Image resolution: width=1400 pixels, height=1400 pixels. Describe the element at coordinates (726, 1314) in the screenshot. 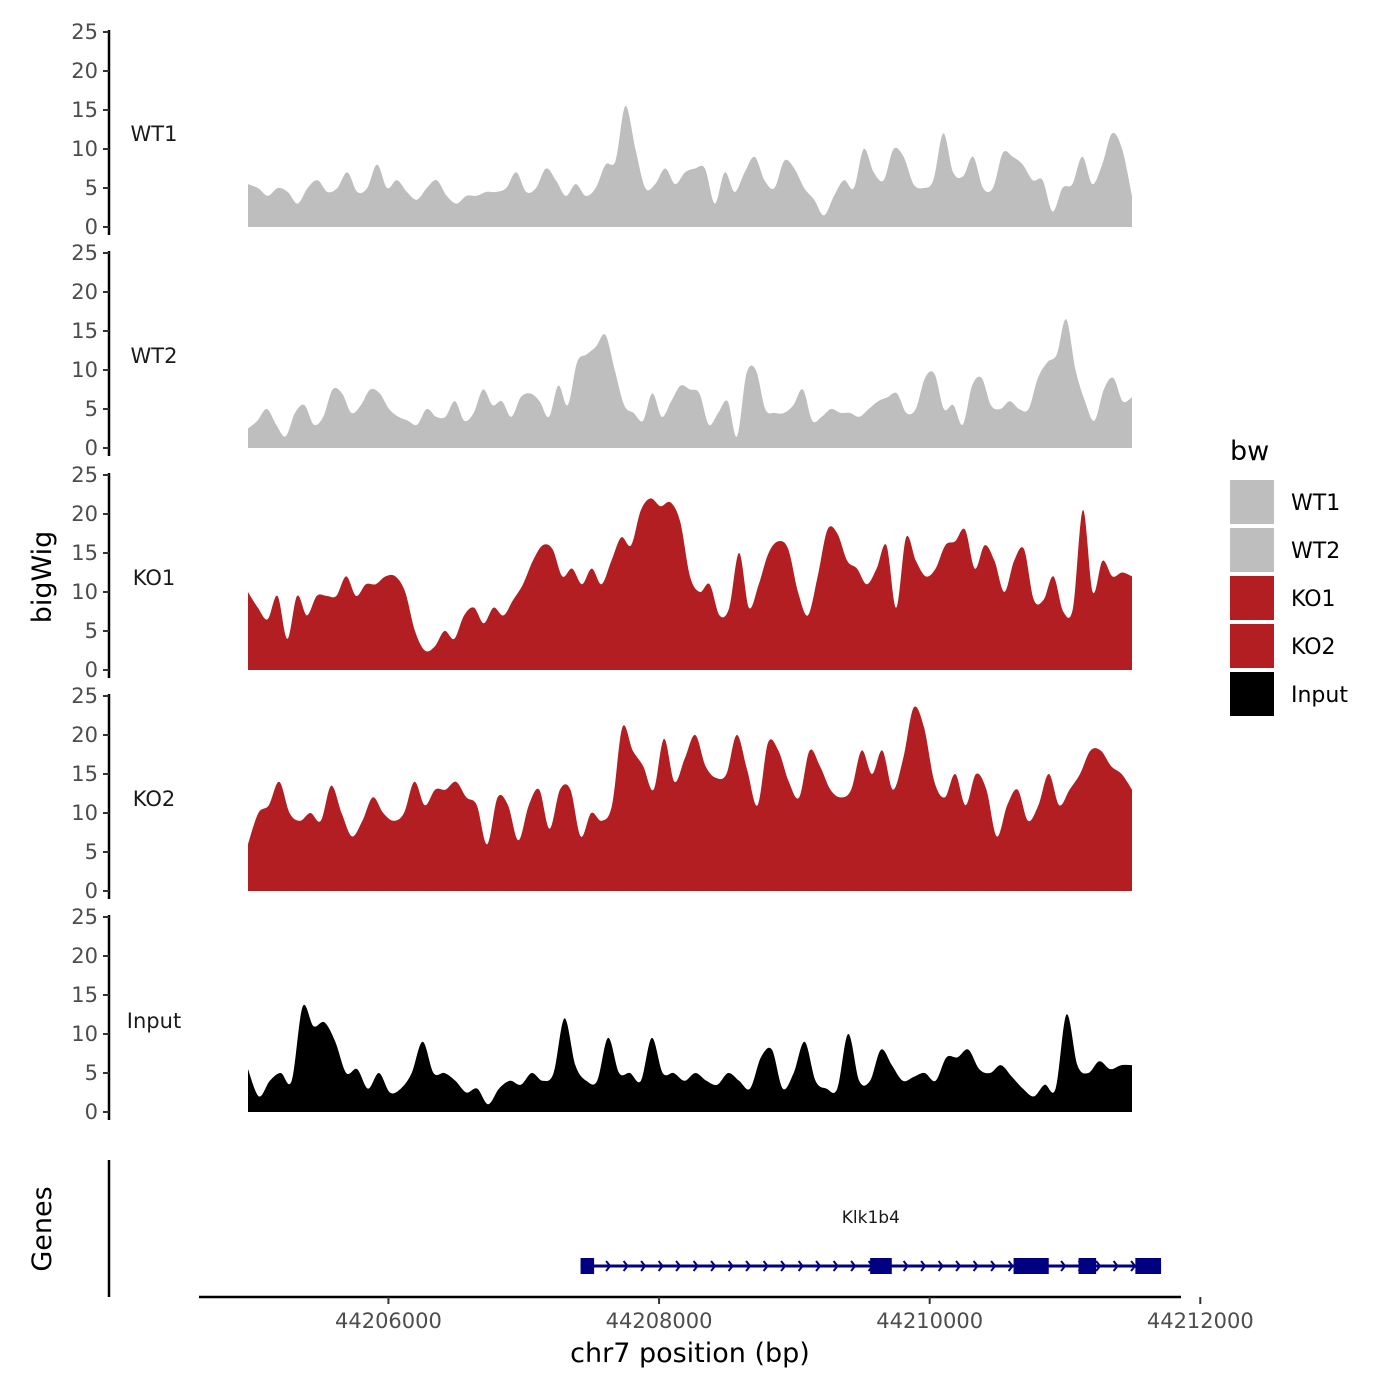

I see `x-axis: 44206000 44208000 44210000 44212000` at that location.